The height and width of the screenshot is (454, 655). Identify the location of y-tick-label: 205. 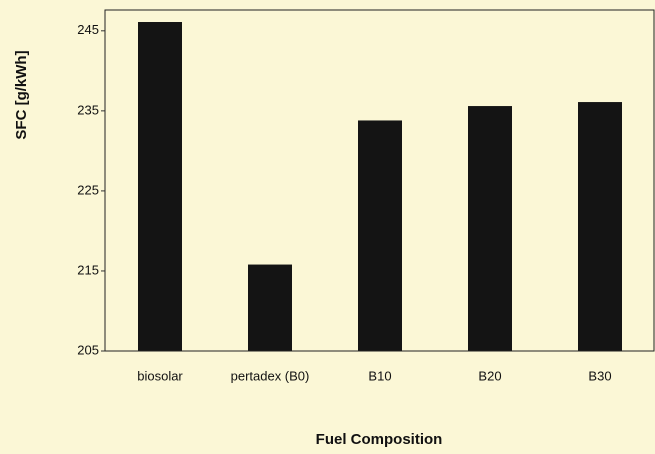
(88, 349).